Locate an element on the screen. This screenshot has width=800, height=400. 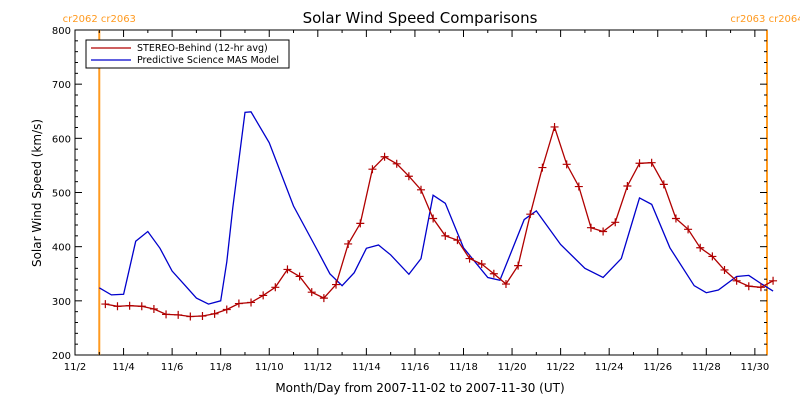
x-tick-label: 11/22 is located at coordinates (560, 367).